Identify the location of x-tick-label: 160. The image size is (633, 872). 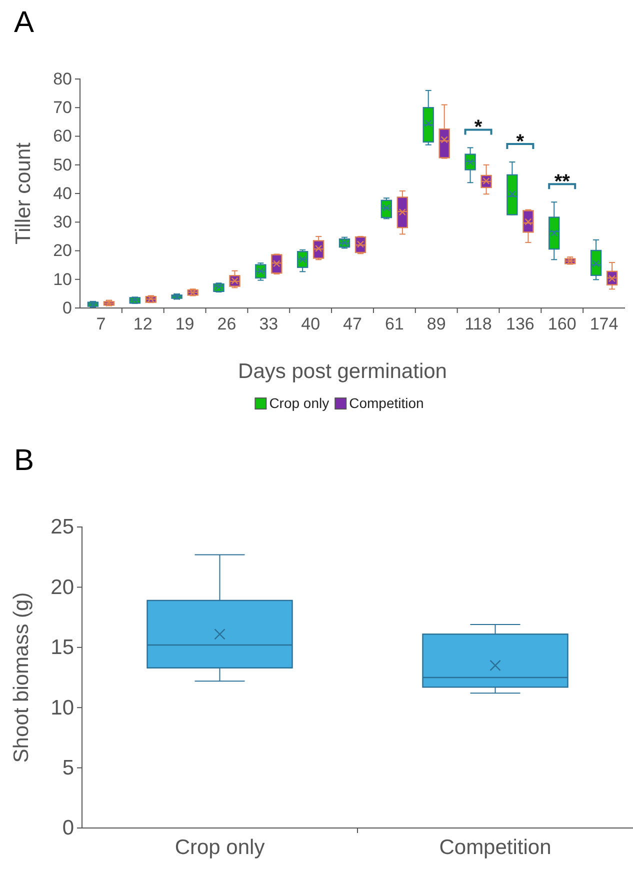
(562, 324).